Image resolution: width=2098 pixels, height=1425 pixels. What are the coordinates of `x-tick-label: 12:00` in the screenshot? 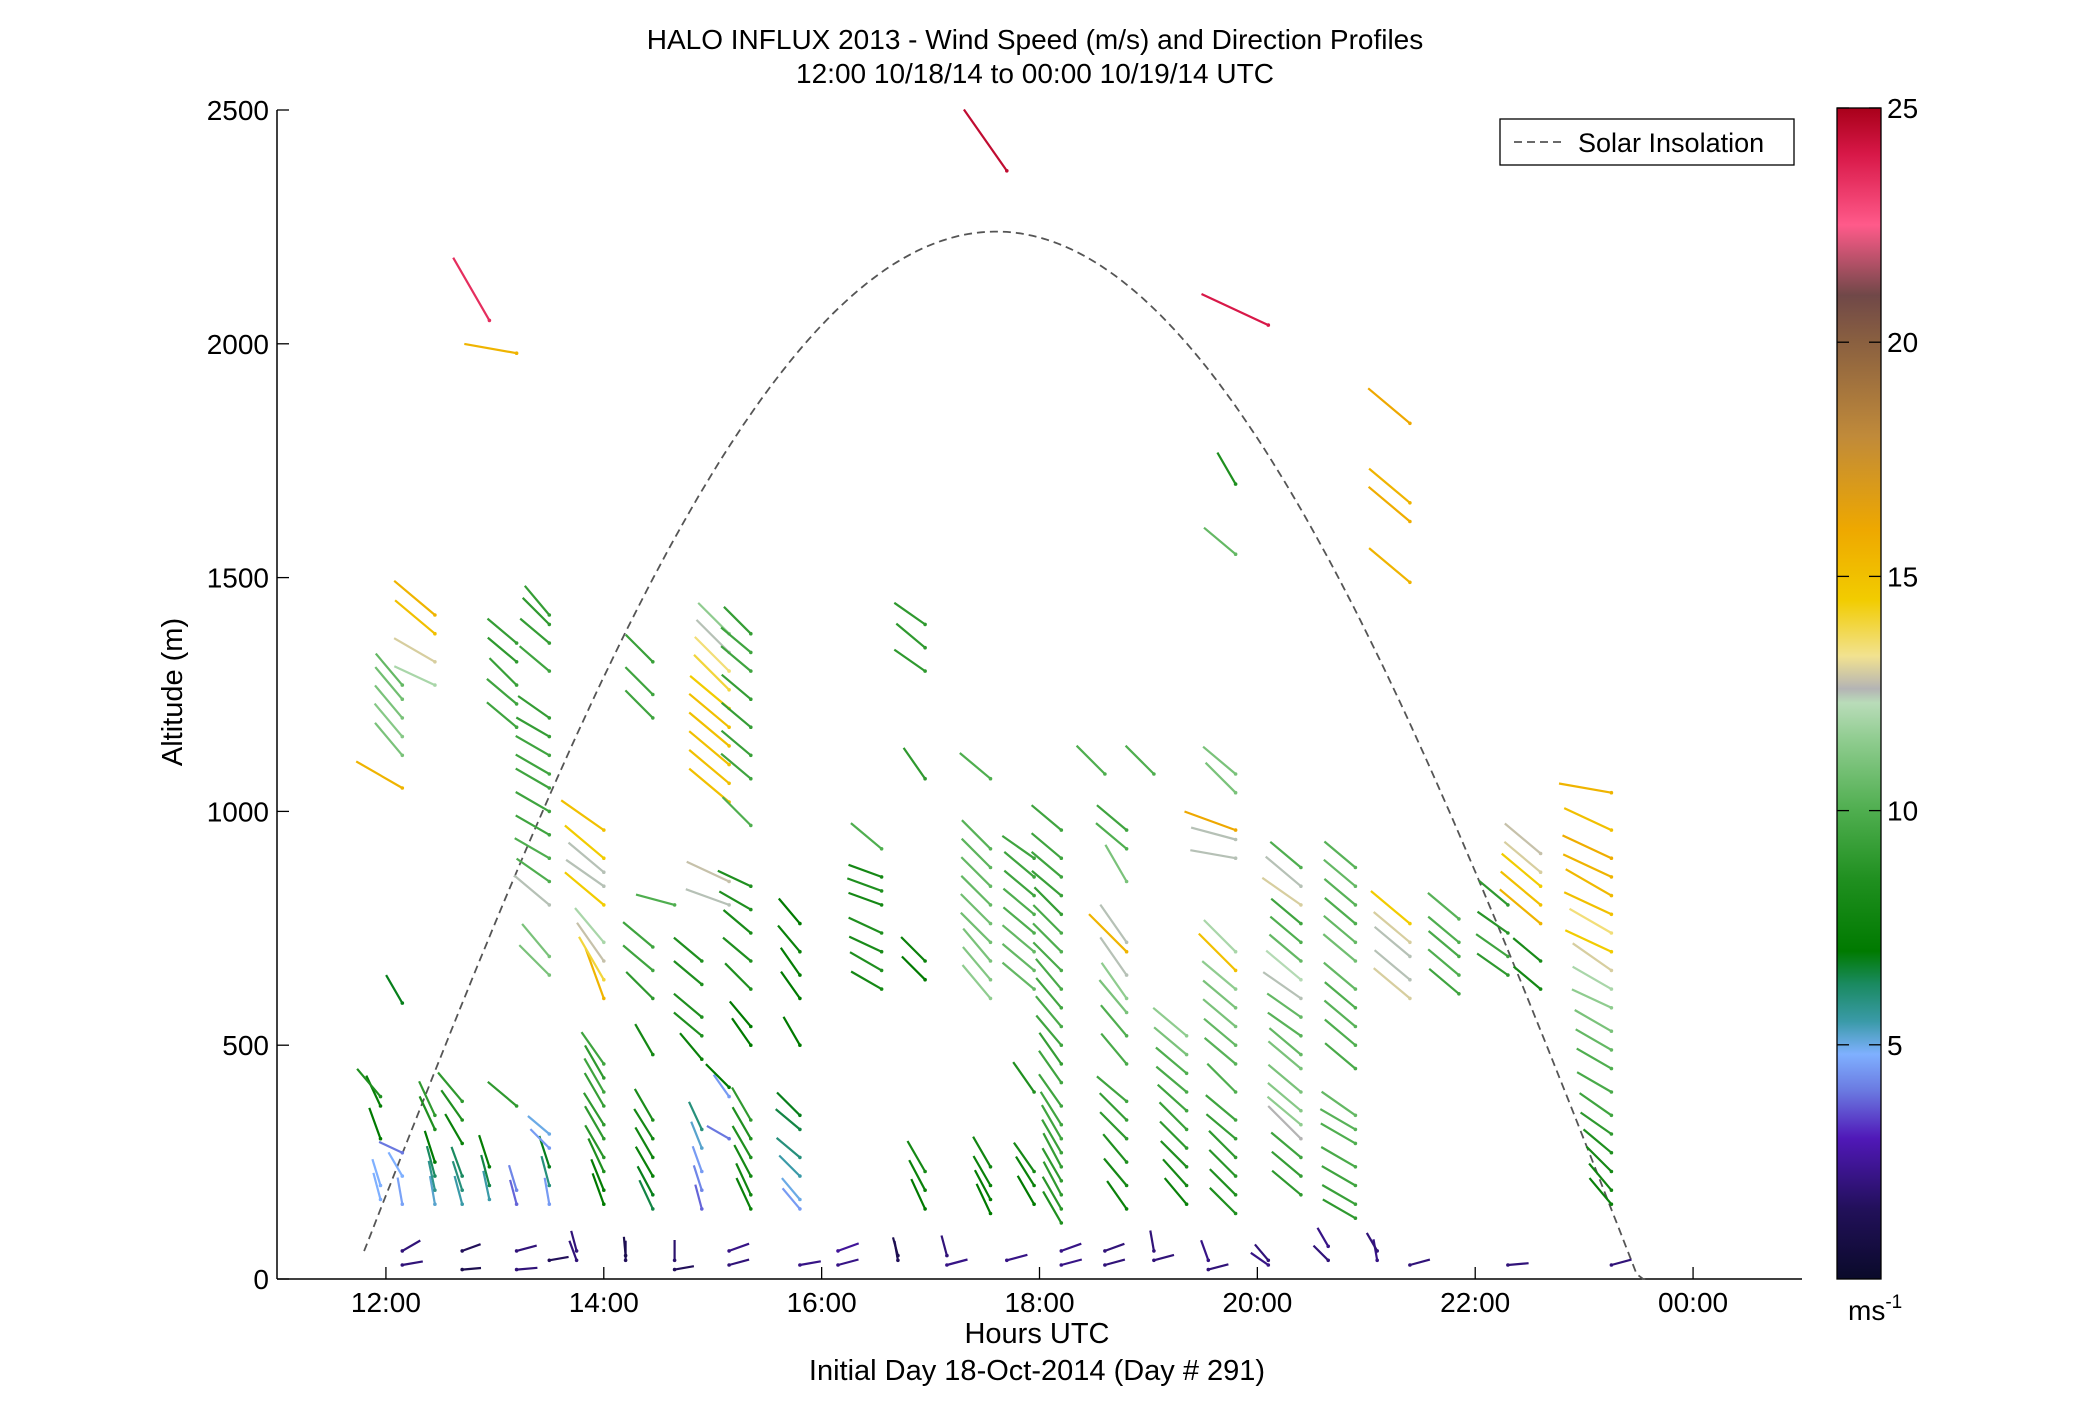 It's located at (386, 1302).